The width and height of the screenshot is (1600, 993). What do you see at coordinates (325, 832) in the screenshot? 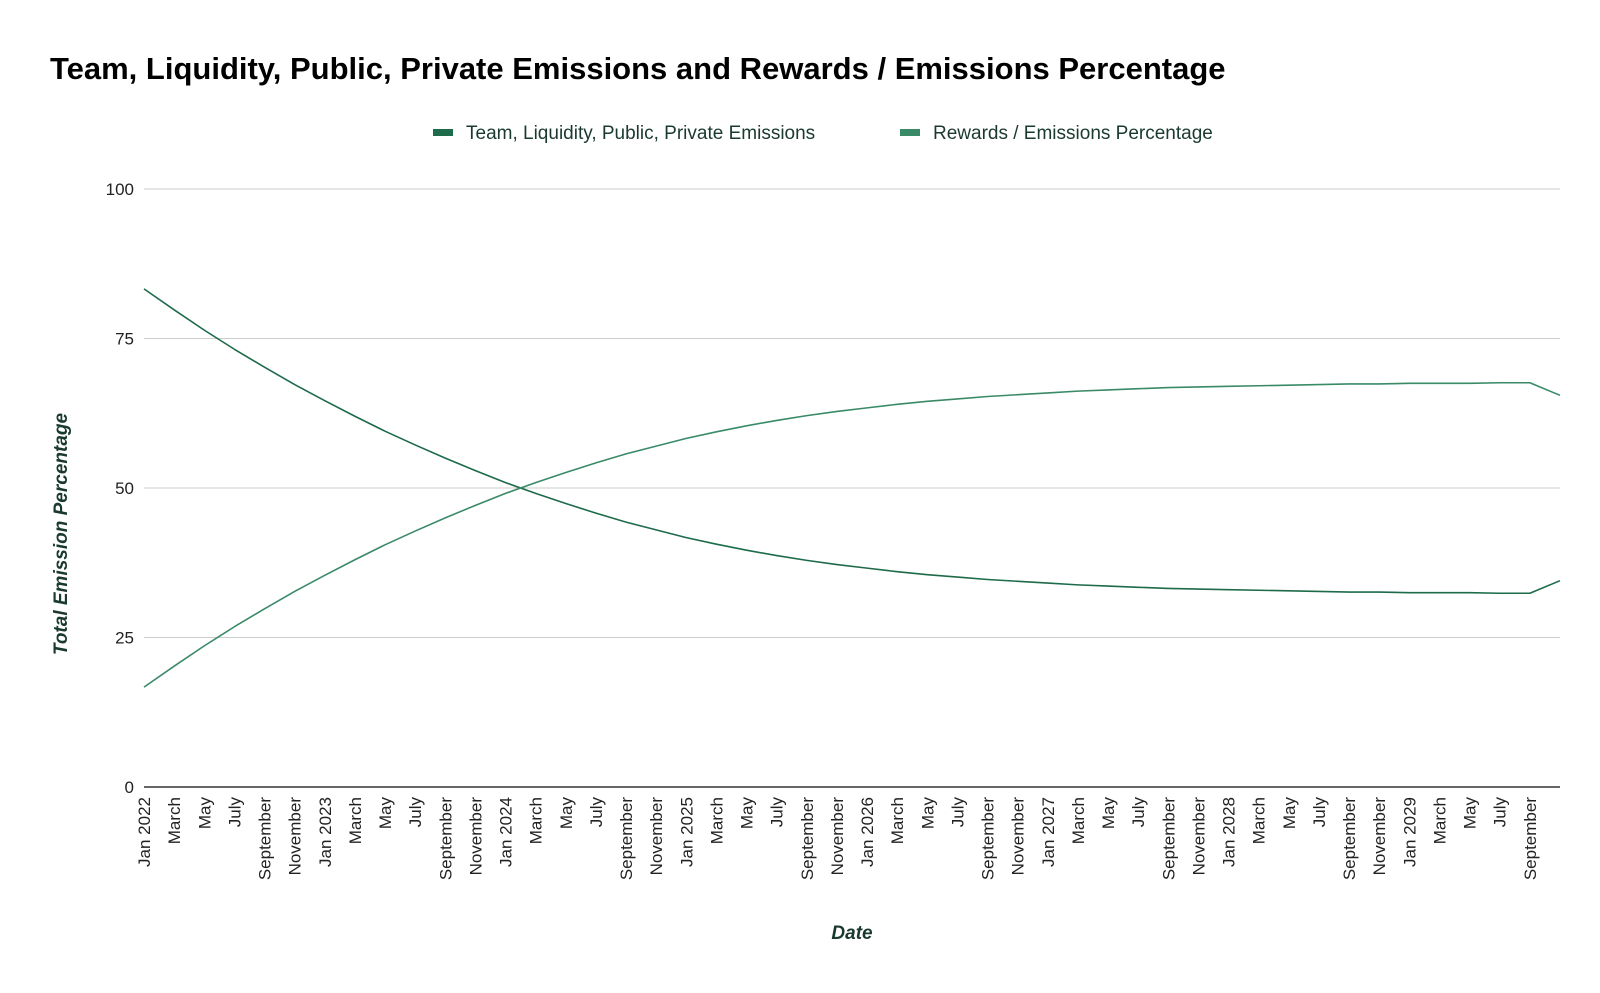
I see `x-tick-label: Jan 2023` at bounding box center [325, 832].